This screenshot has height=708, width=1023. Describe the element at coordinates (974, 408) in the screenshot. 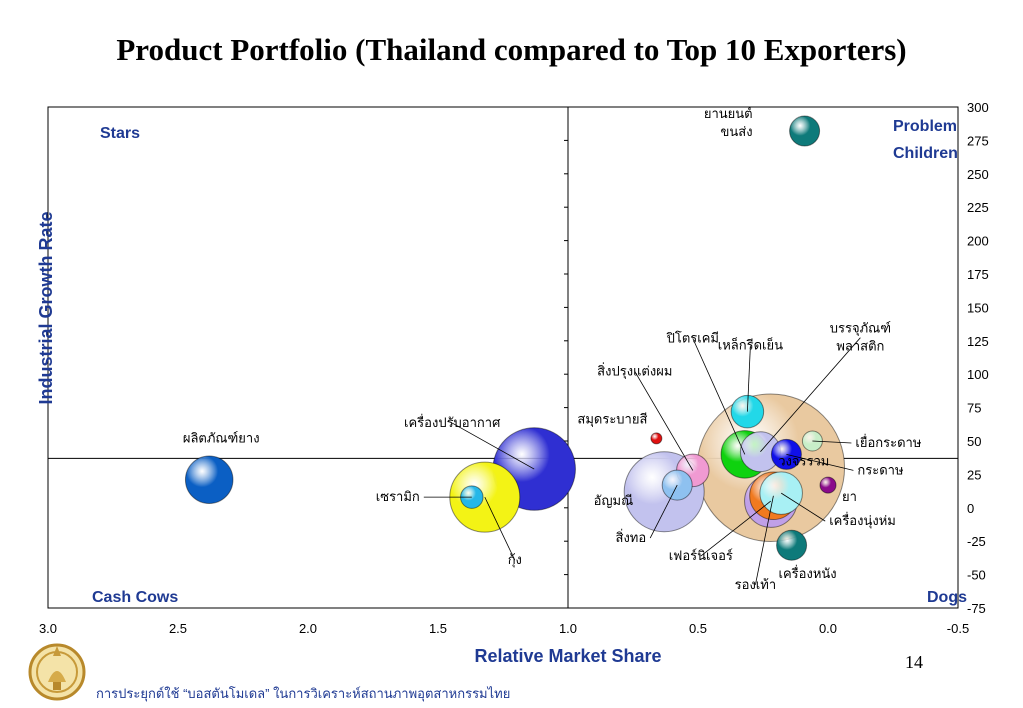

I see `y-tick-label: 75` at that location.